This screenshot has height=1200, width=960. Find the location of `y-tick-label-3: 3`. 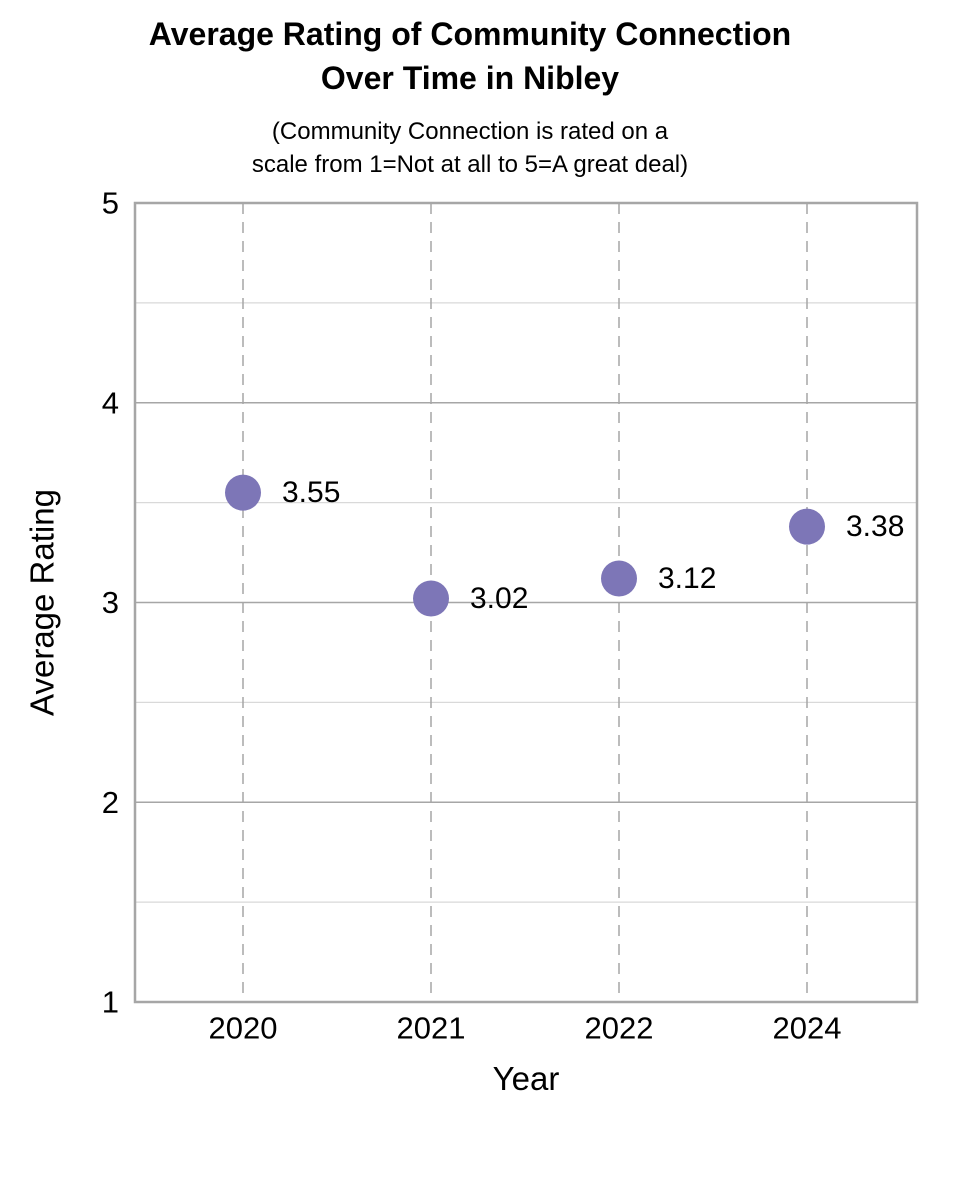

y-tick-label-3: 3 is located at coordinates (110, 602).